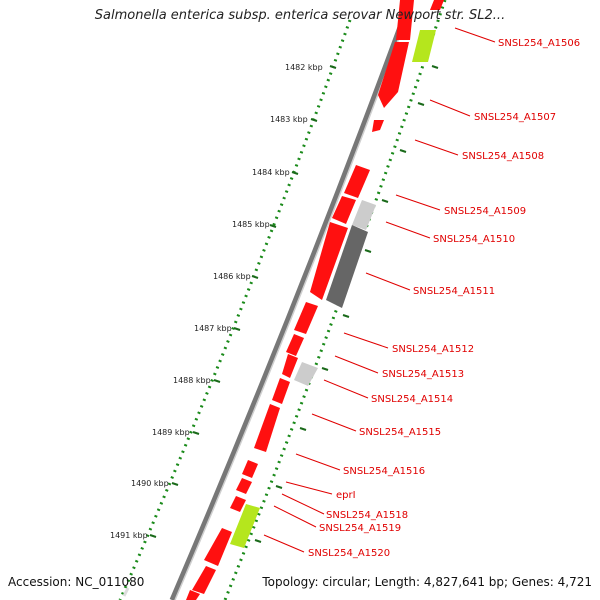  What do you see at coordinates (384, 471) in the screenshot?
I see `gene-label: SNSL254_A1516` at bounding box center [384, 471].